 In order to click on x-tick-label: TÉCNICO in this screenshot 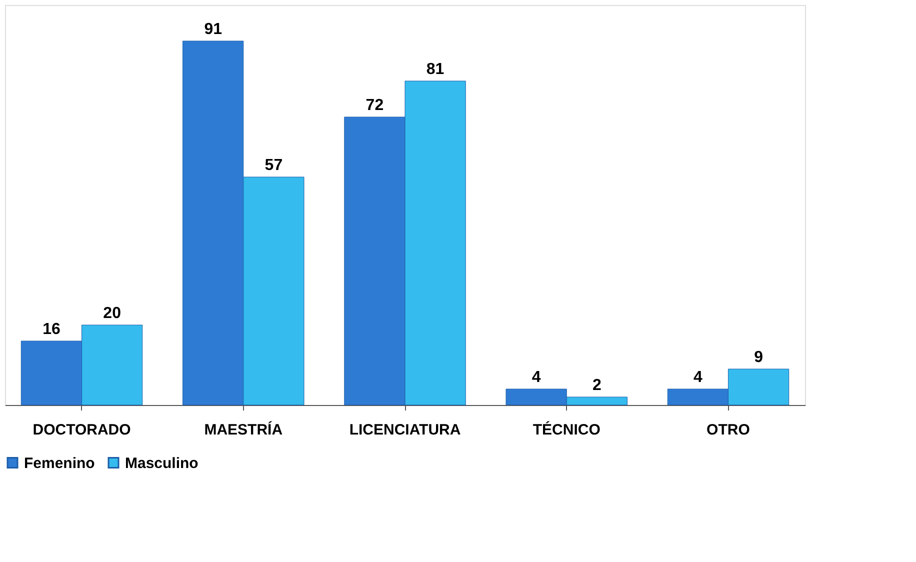, I will do `click(566, 429)`.